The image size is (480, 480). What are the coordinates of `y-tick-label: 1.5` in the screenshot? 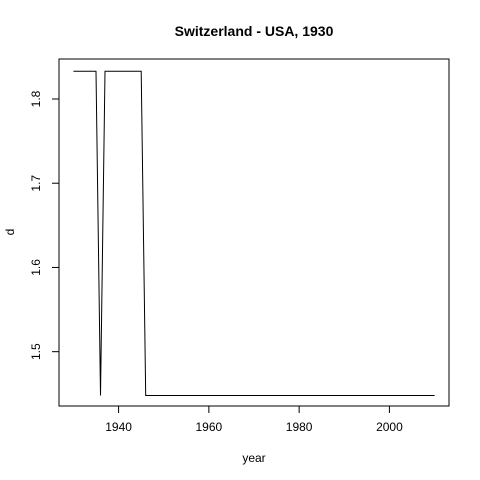 It's located at (36, 351).